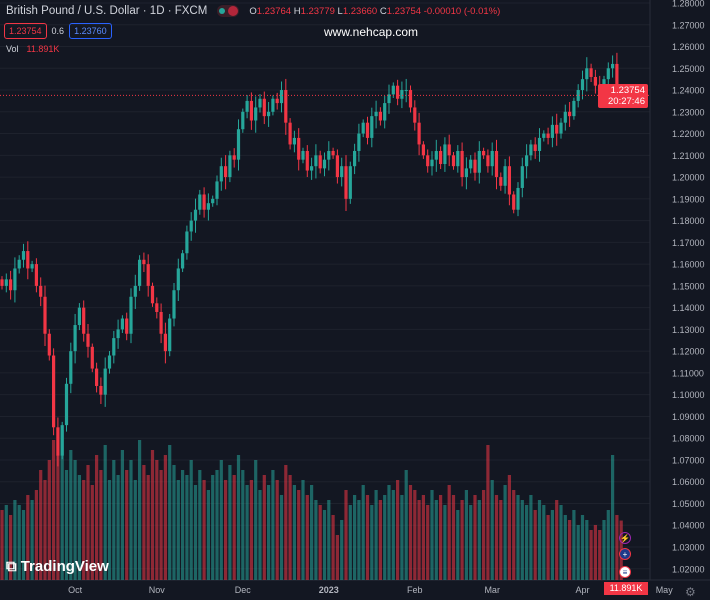 The height and width of the screenshot is (600, 710). Describe the element at coordinates (107, 11) in the screenshot. I see `symbol-title: British Pound / U.S. Dollar · 1D · FXCM` at that location.